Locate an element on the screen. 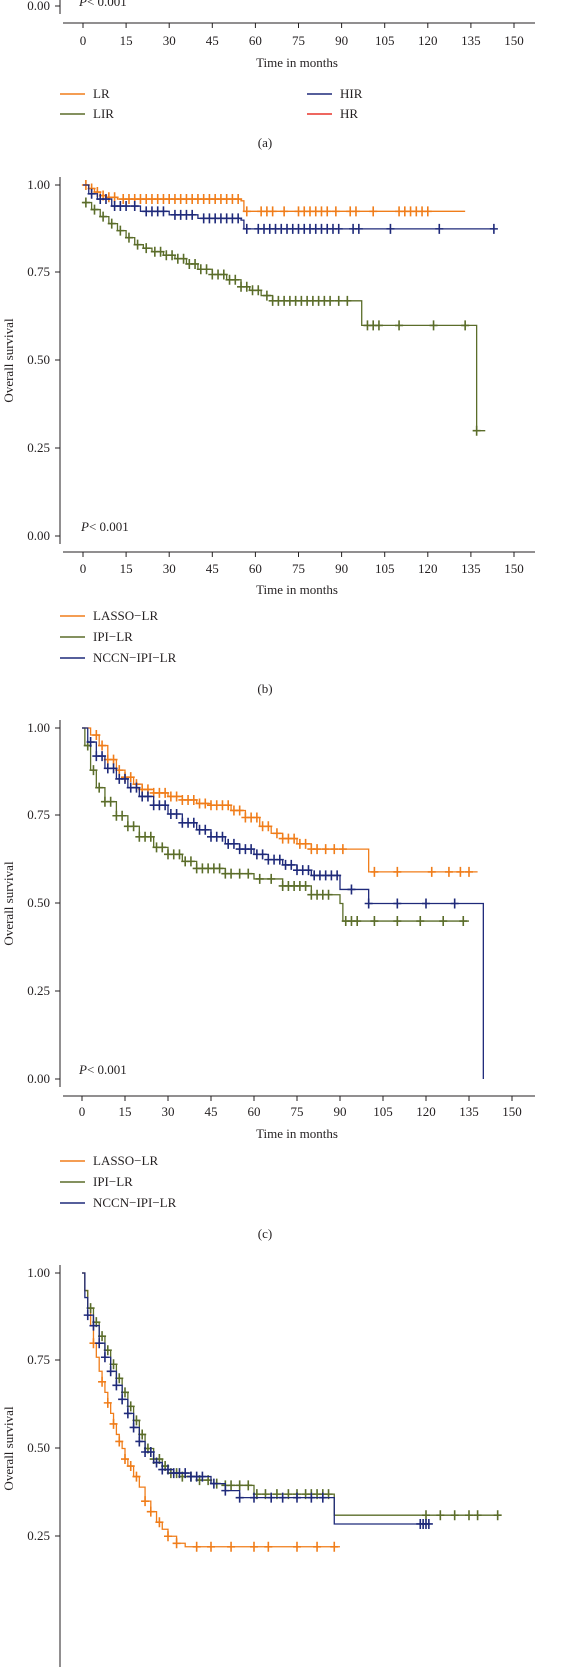  survival-curve-nccn-ipi-lr is located at coordinates (283, 903).